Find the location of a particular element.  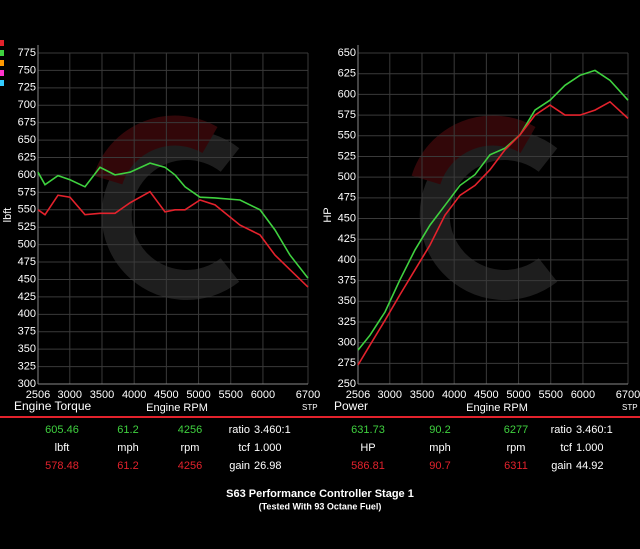

y-tick-label: 250 is located at coordinates (347, 384).